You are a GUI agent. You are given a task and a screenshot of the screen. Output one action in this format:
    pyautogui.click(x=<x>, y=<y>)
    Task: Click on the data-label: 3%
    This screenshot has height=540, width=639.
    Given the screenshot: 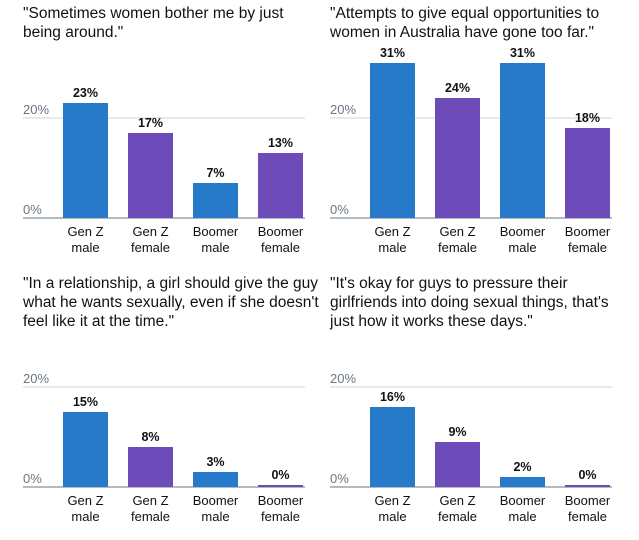 What is the action you would take?
    pyautogui.click(x=215, y=462)
    